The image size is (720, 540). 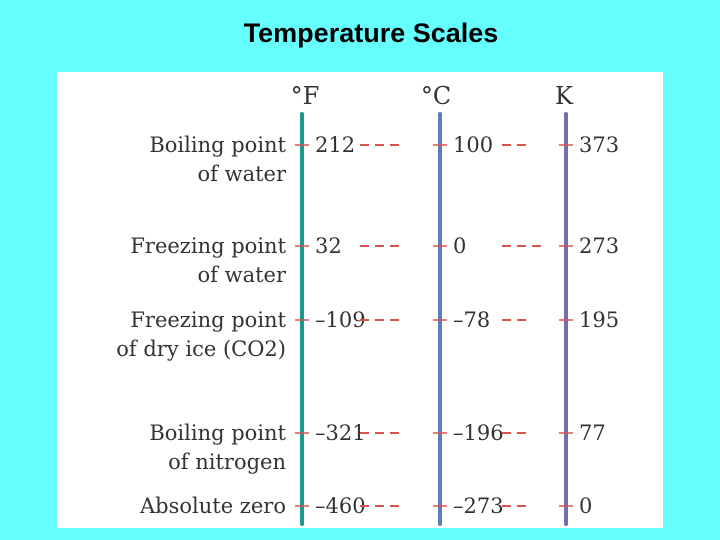 What do you see at coordinates (335, 145) in the screenshot?
I see `value-f: 212` at bounding box center [335, 145].